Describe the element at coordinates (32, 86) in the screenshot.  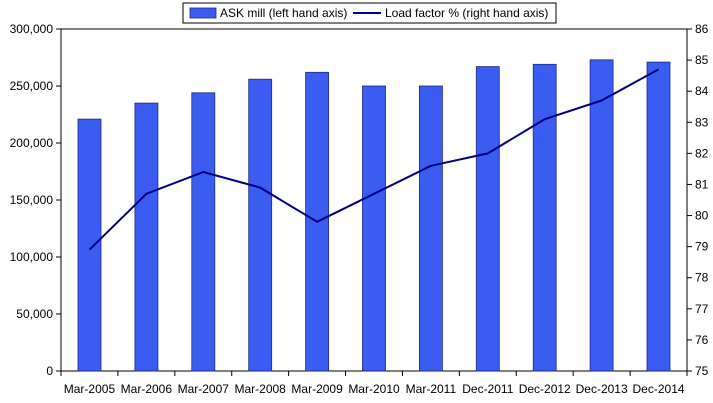
I see `left-axis-tick-label: 250,000` at that location.